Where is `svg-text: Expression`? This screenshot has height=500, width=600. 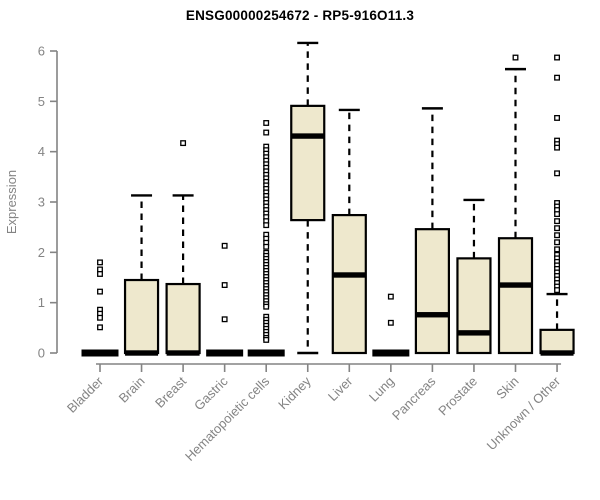 svg-text: Expression is located at coordinates (11, 202).